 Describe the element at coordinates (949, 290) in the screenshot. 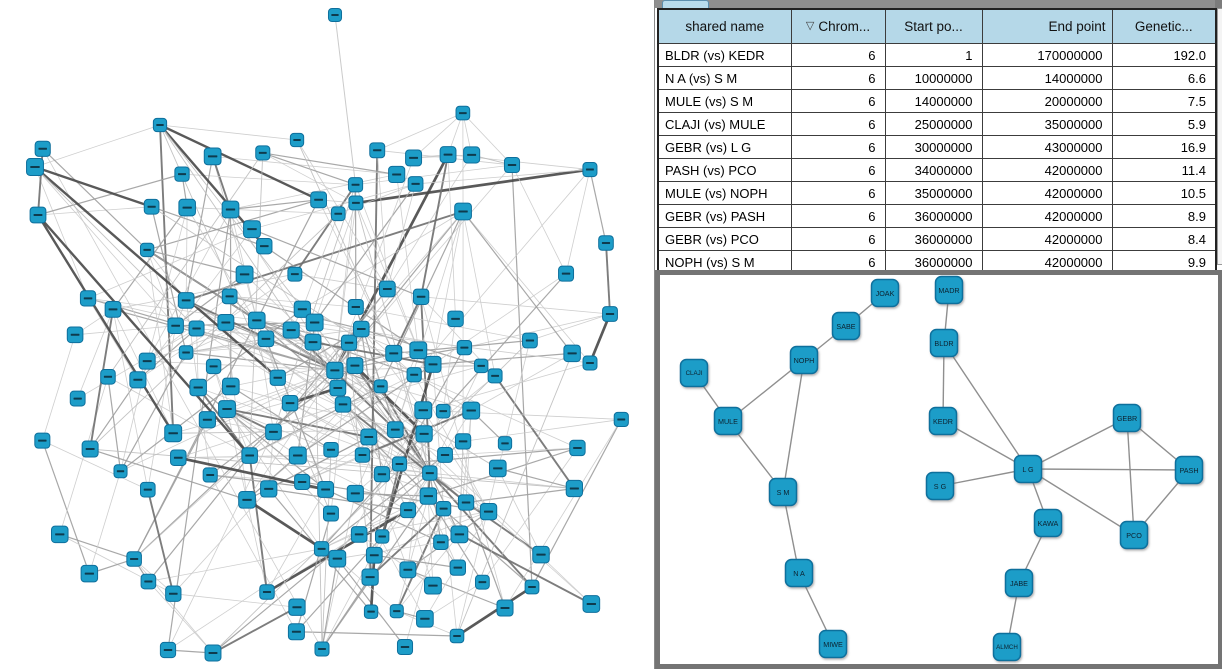

I see `network-node-MADR: MADR` at that location.